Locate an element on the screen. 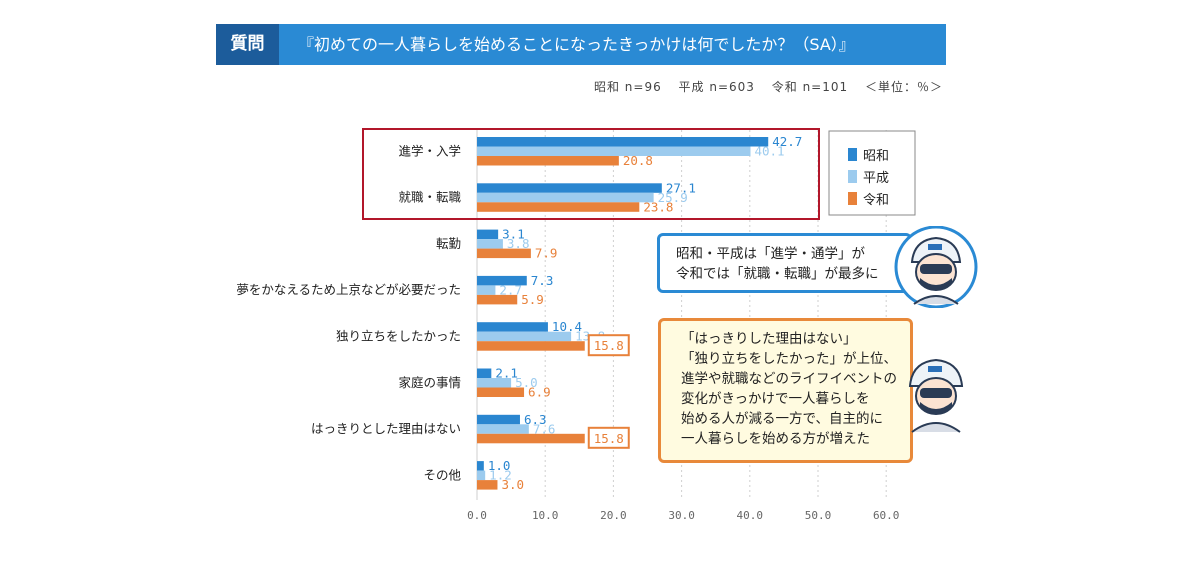 This screenshot has height=566, width=1200. callout-orange-line: 「独り立ちをしたかった」が上位、 is located at coordinates (789, 359).